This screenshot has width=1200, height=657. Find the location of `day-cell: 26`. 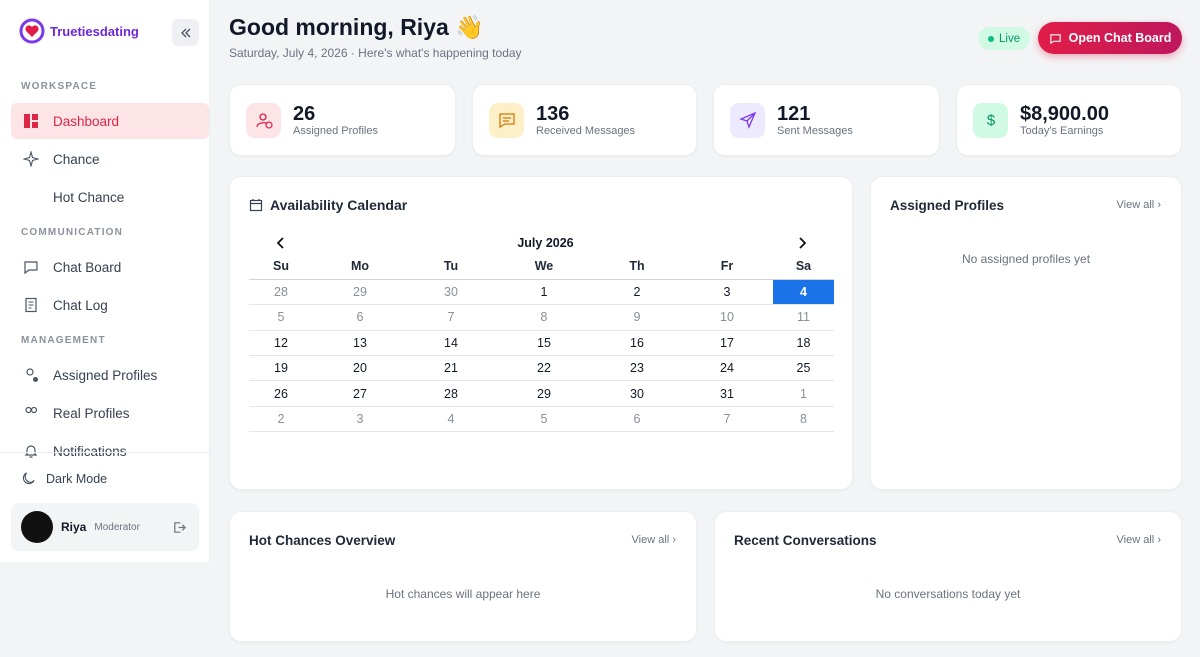

day-cell: 26 is located at coordinates (281, 393).